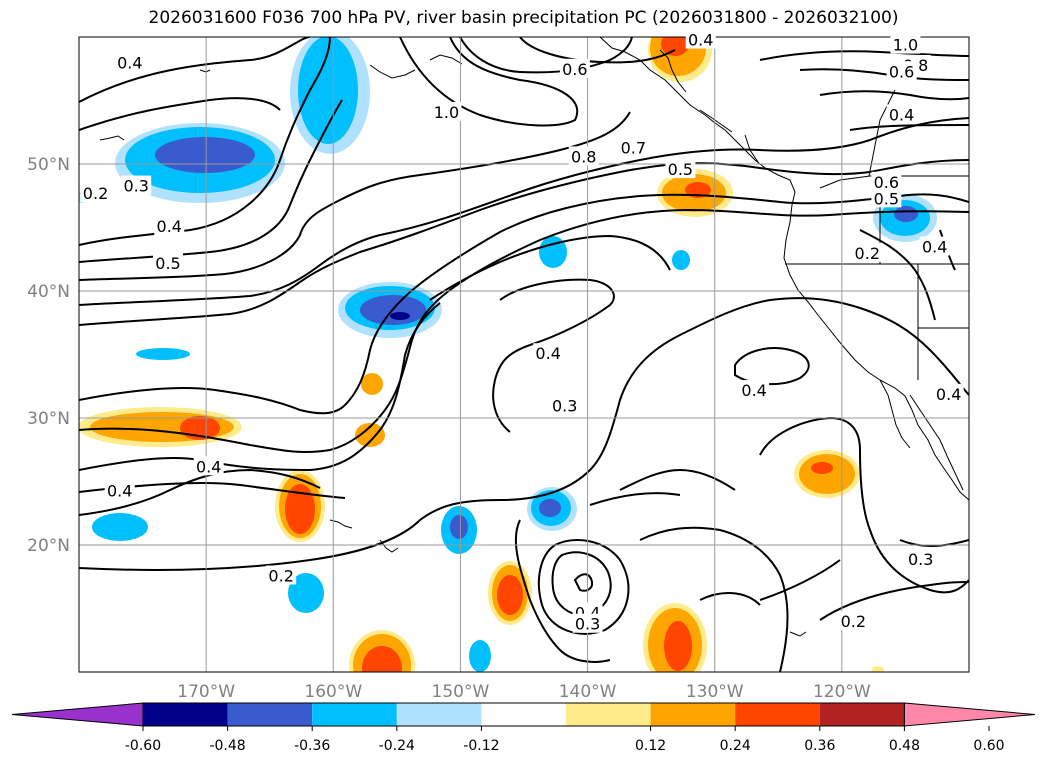 This screenshot has height=765, width=1047. I want to click on colorbar-extend-low, so click(77, 714).